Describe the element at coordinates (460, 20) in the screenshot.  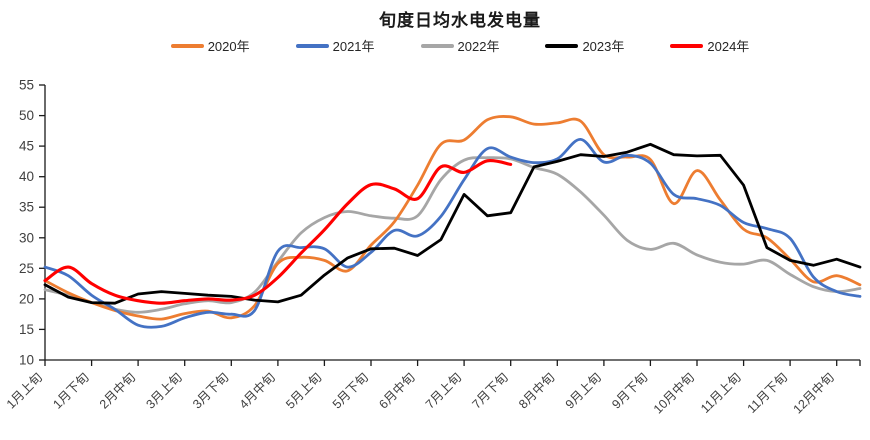
I see `chart-title: 旬度日均水电发电量` at that location.